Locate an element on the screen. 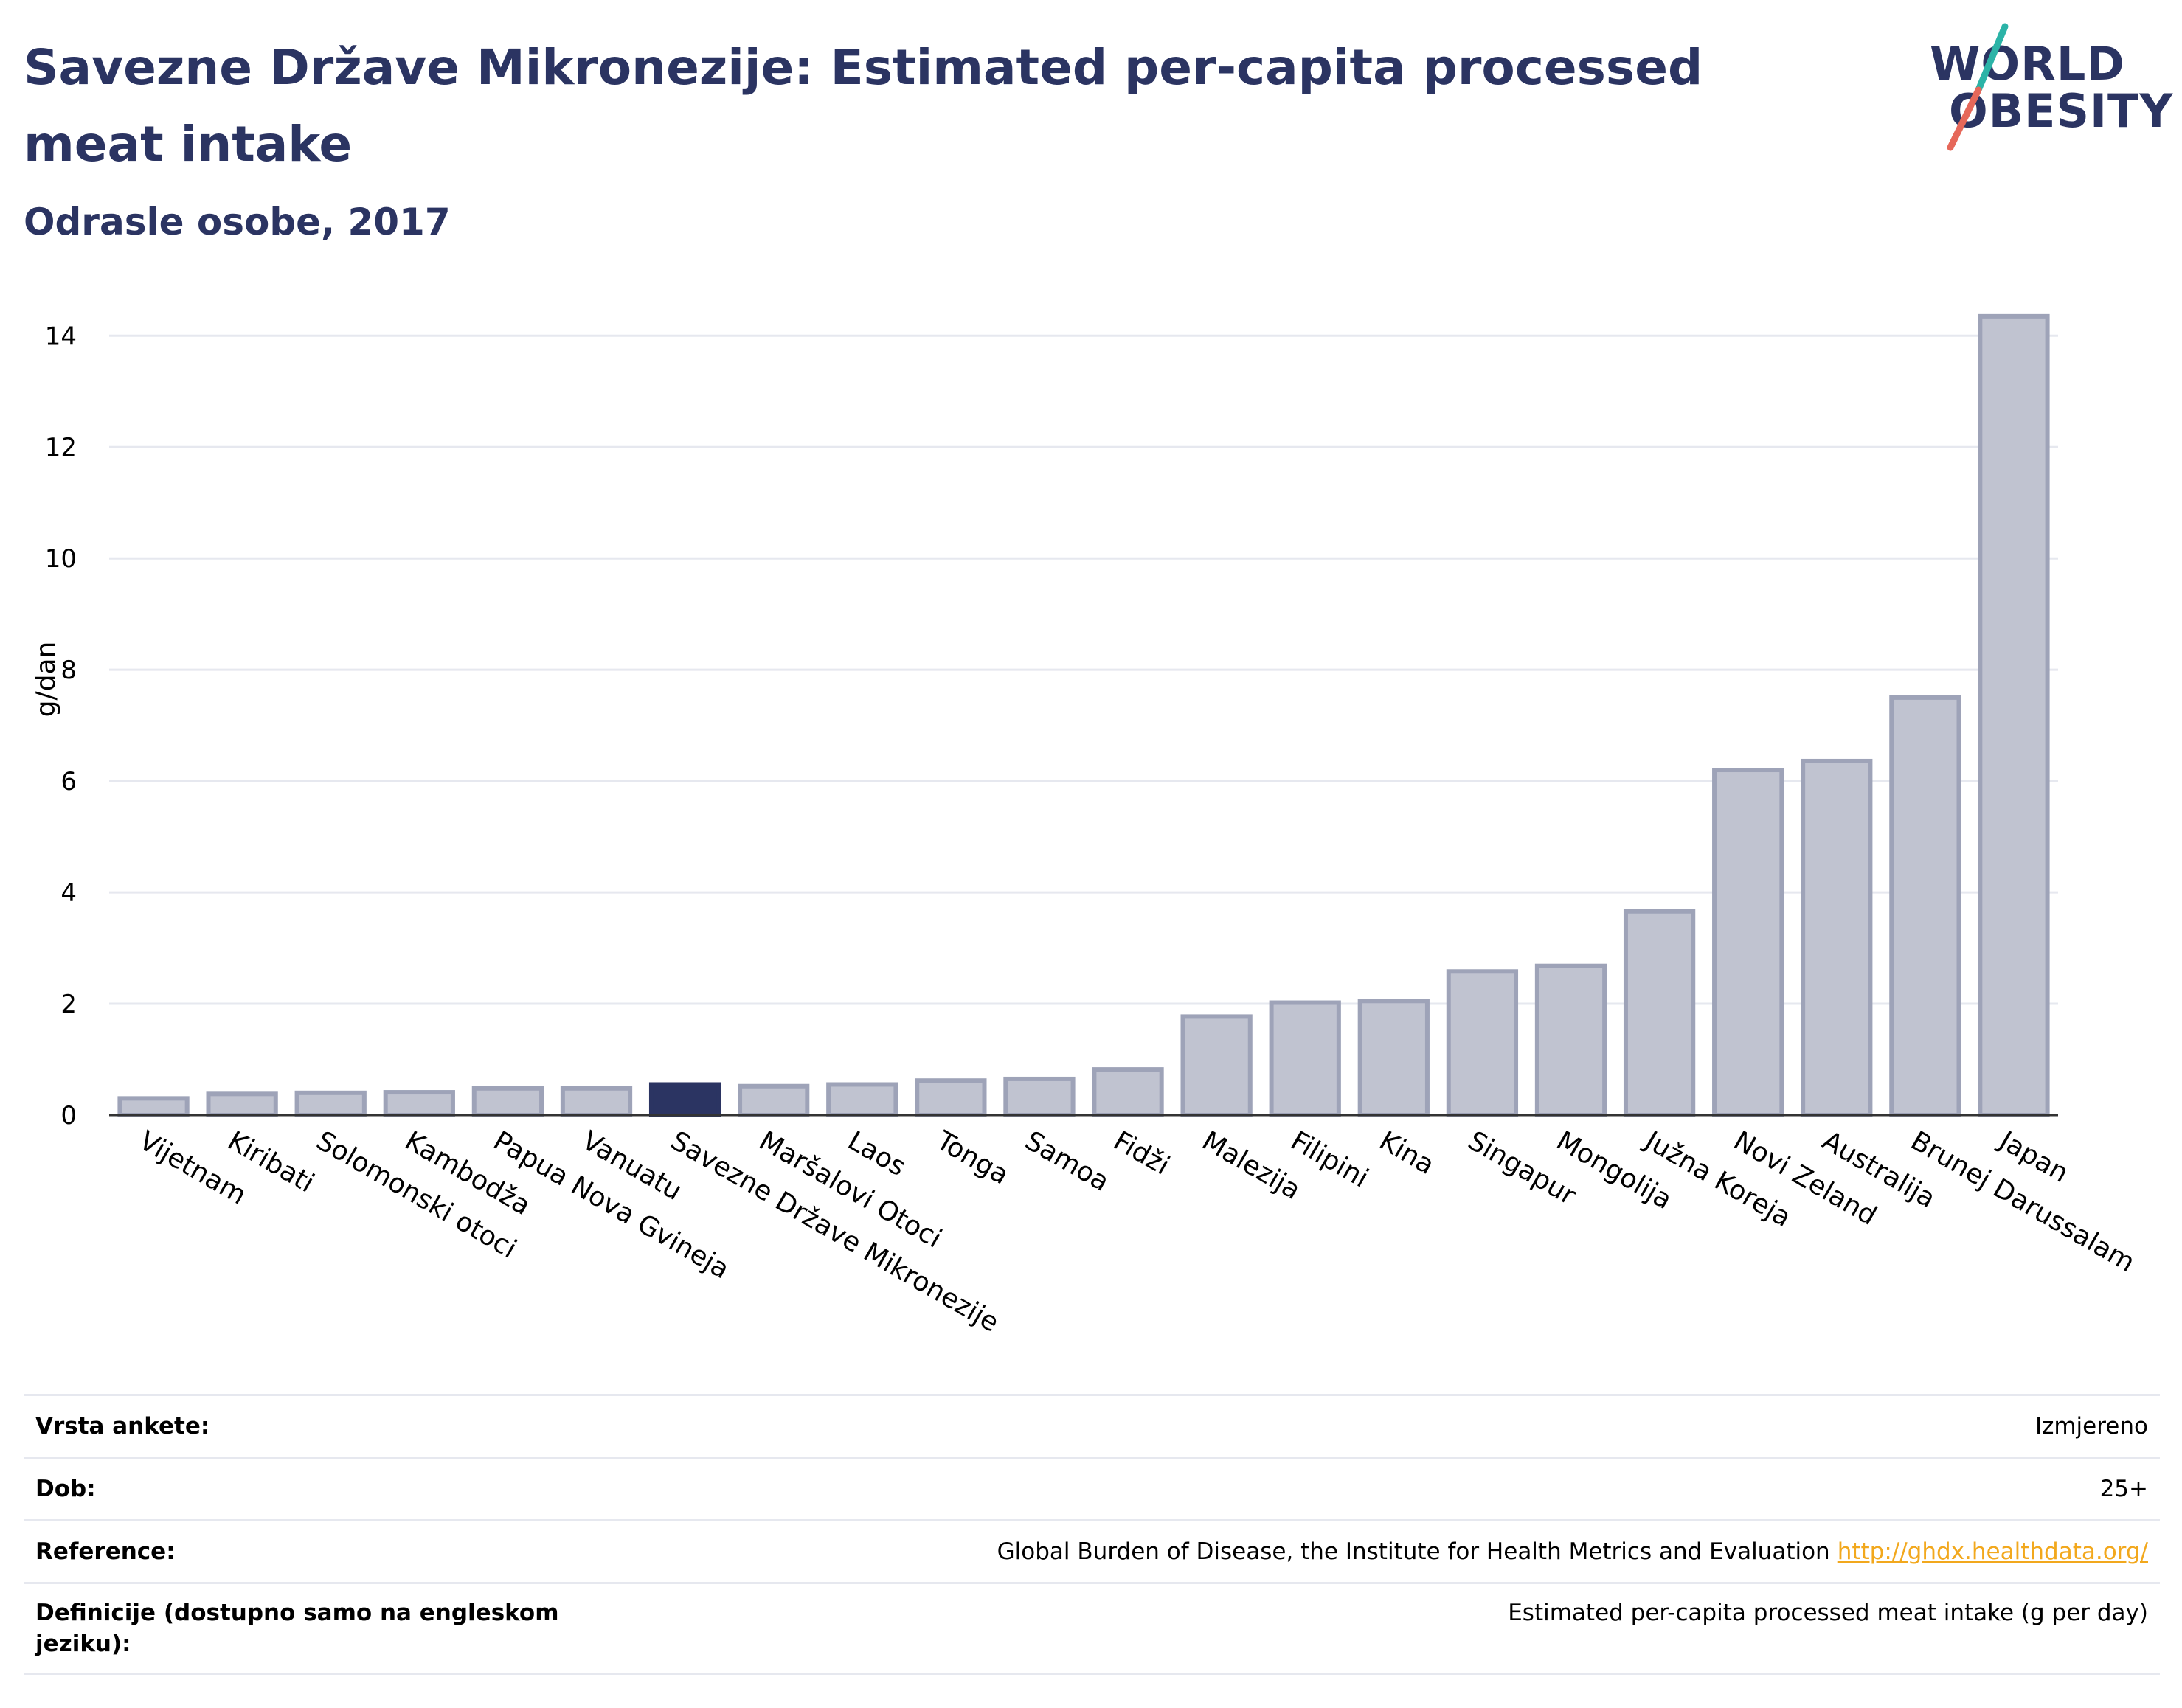 The height and width of the screenshot is (1708, 2182). y-tick-label: 4 is located at coordinates (68, 893).